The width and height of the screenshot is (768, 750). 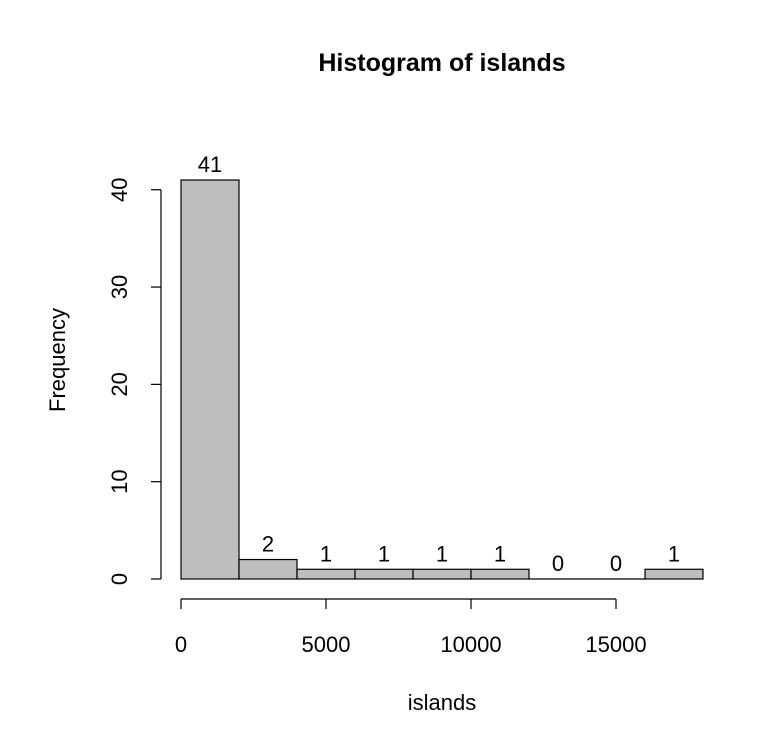 I want to click on x-tick-label: 10000, so click(x=470, y=644).